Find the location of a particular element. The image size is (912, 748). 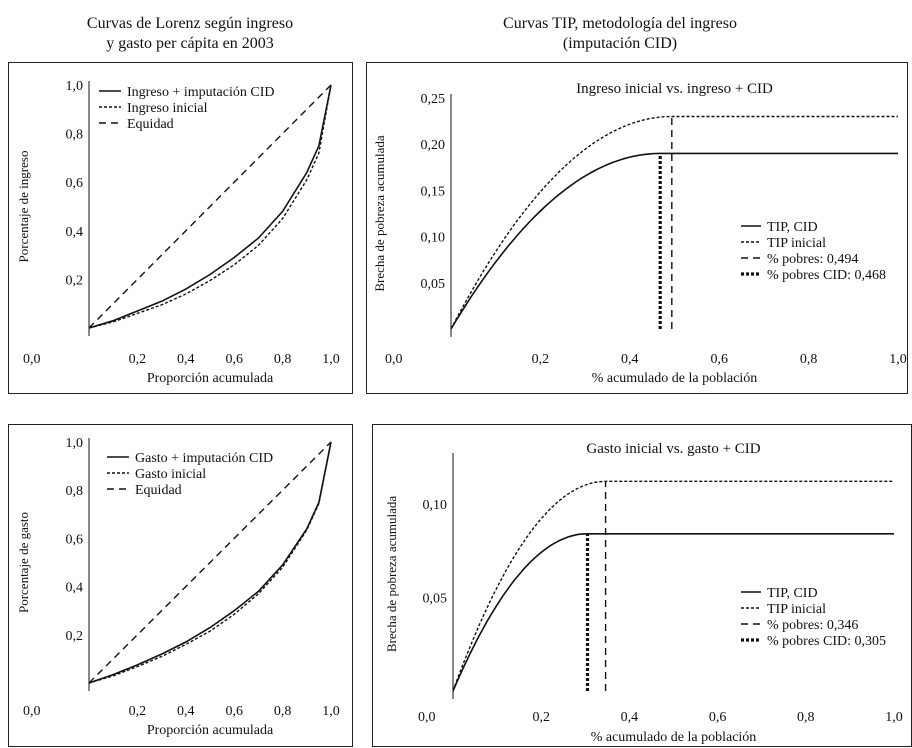

lorenz-header-line-2: y gasto per cápita en 2003 is located at coordinates (190, 43).